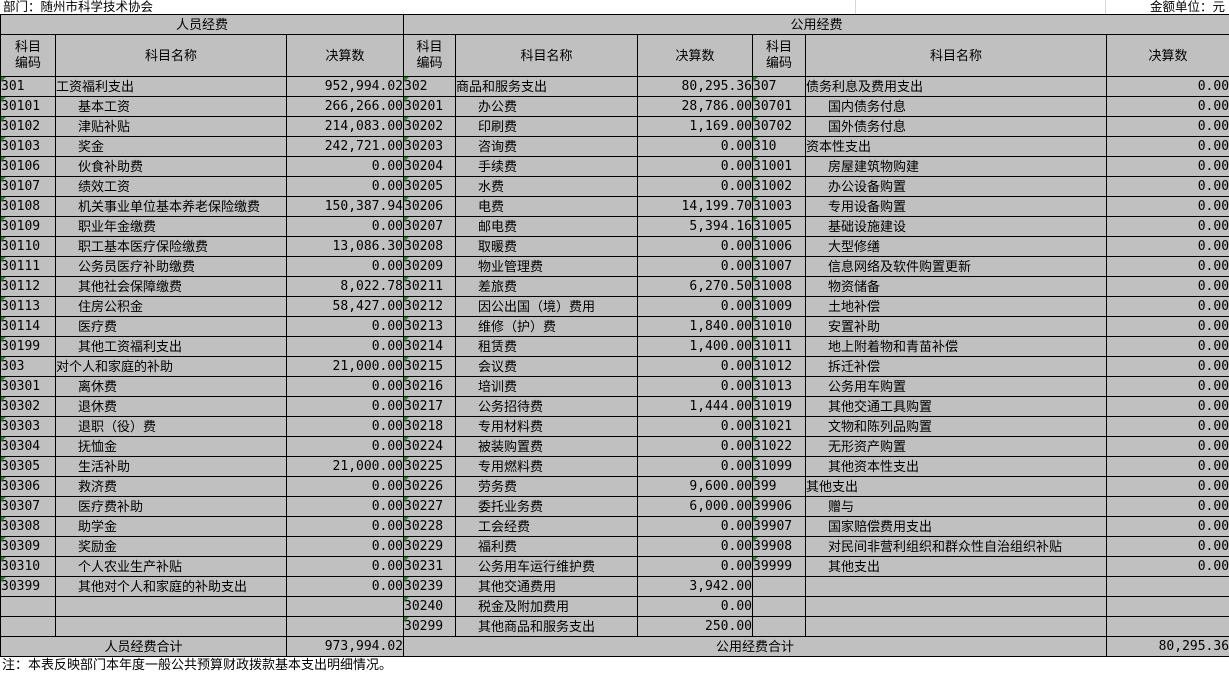 This screenshot has width=1229, height=674. What do you see at coordinates (546, 346) in the screenshot?
I see `cell-subject-name: 租赁费` at bounding box center [546, 346].